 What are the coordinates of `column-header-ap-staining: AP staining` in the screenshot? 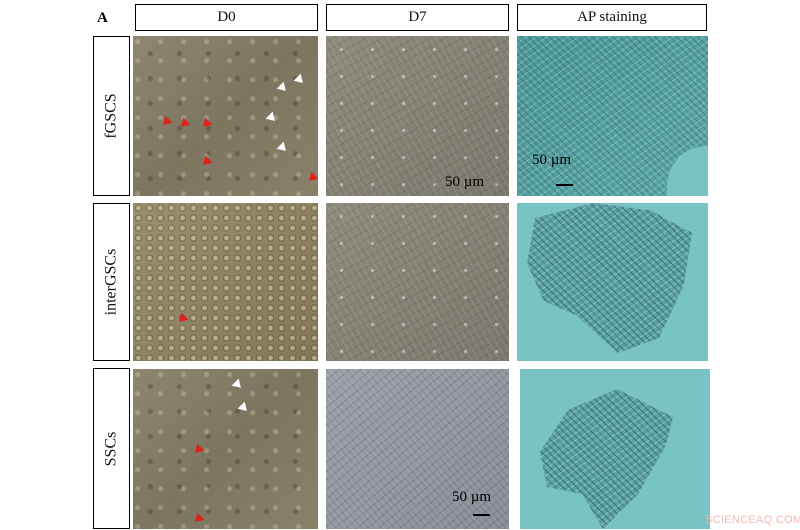 It's located at (612, 17).